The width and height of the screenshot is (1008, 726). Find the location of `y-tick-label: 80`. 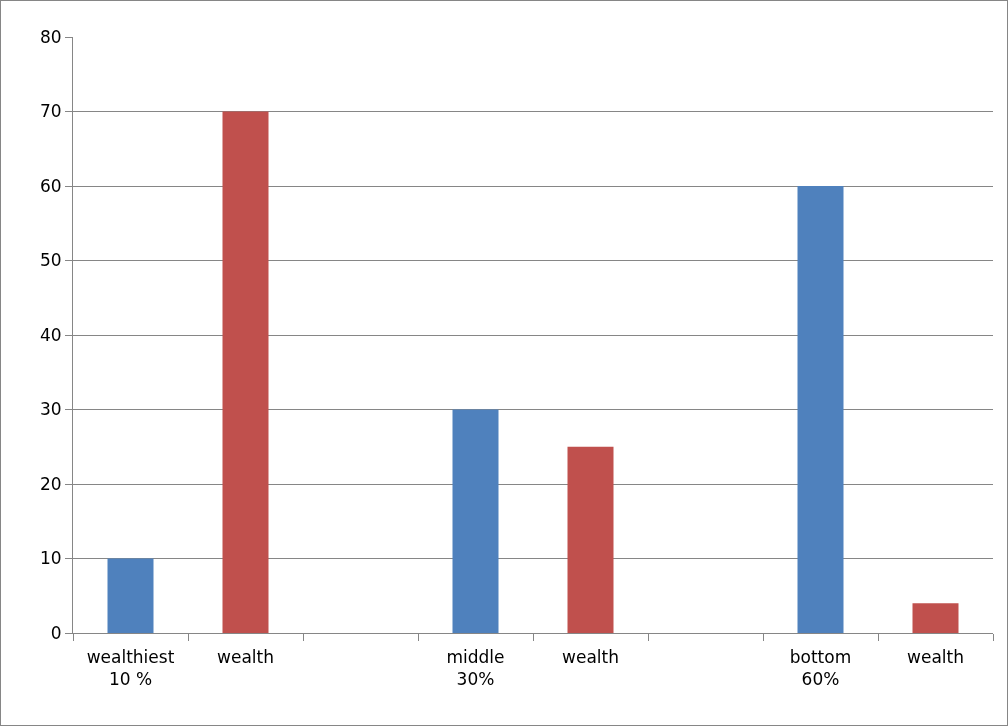

y-tick-label: 80 is located at coordinates (50, 36).